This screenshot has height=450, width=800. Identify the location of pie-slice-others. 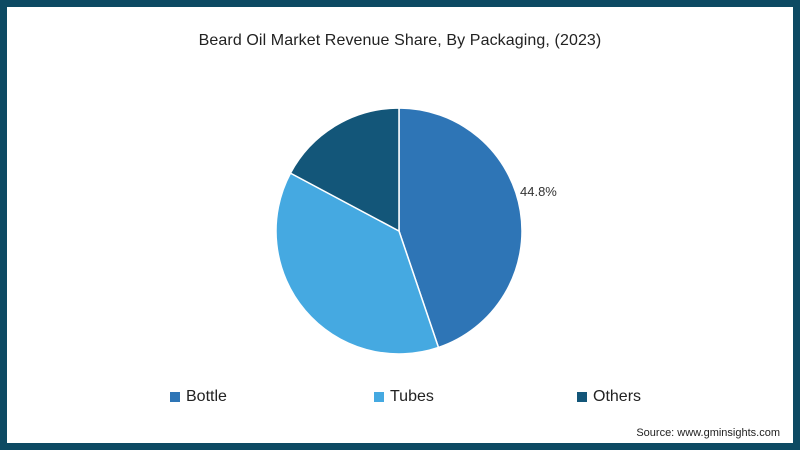
(344, 170).